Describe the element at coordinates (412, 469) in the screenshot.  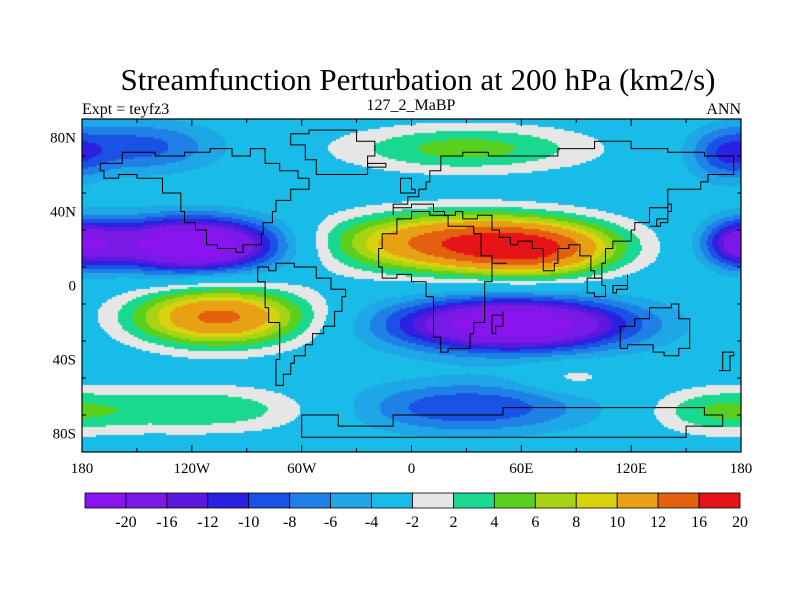
I see `x-tick-label: 0` at that location.